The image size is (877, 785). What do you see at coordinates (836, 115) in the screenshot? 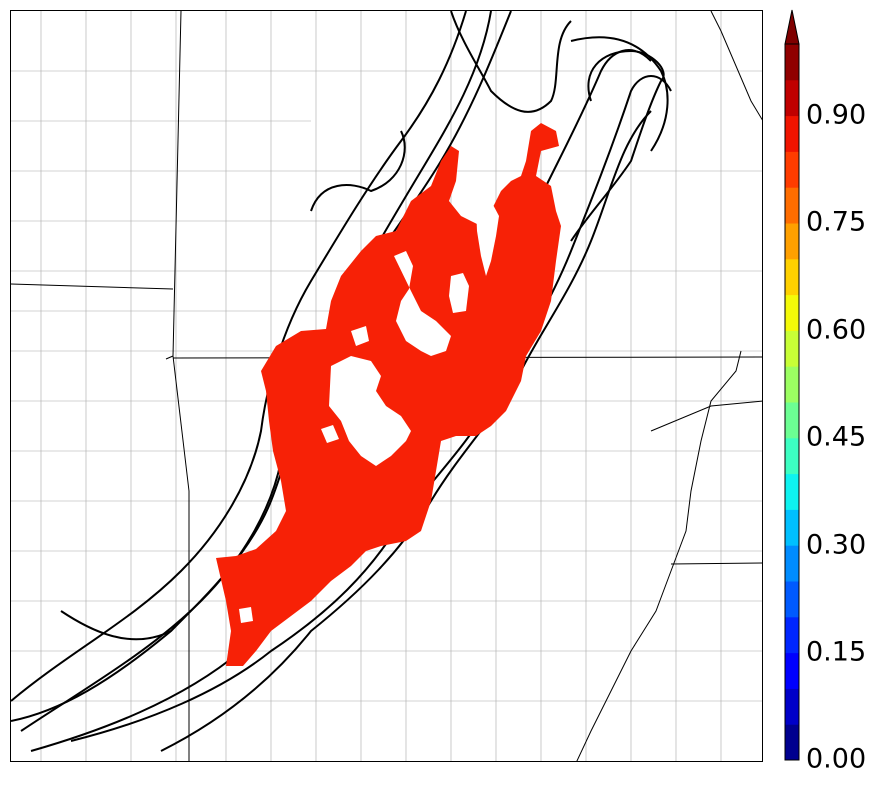
I see `colorbar-tick-label: 0.90` at bounding box center [836, 115].